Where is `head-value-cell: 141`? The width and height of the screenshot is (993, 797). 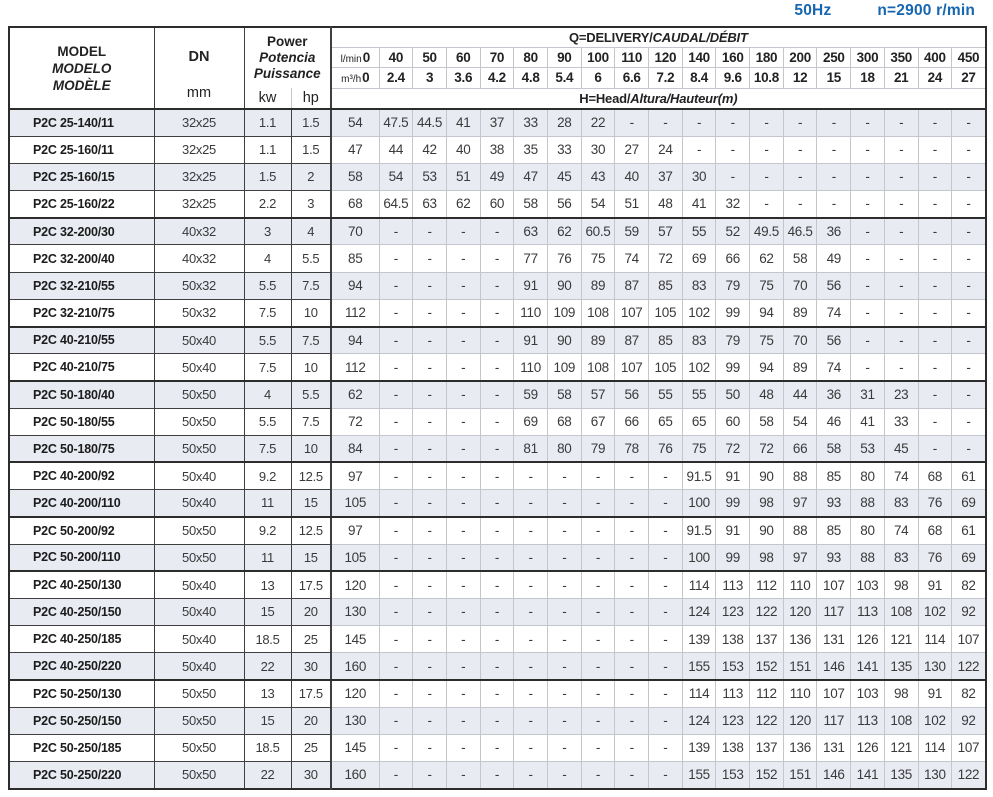
head-value-cell: 141 is located at coordinates (867, 666).